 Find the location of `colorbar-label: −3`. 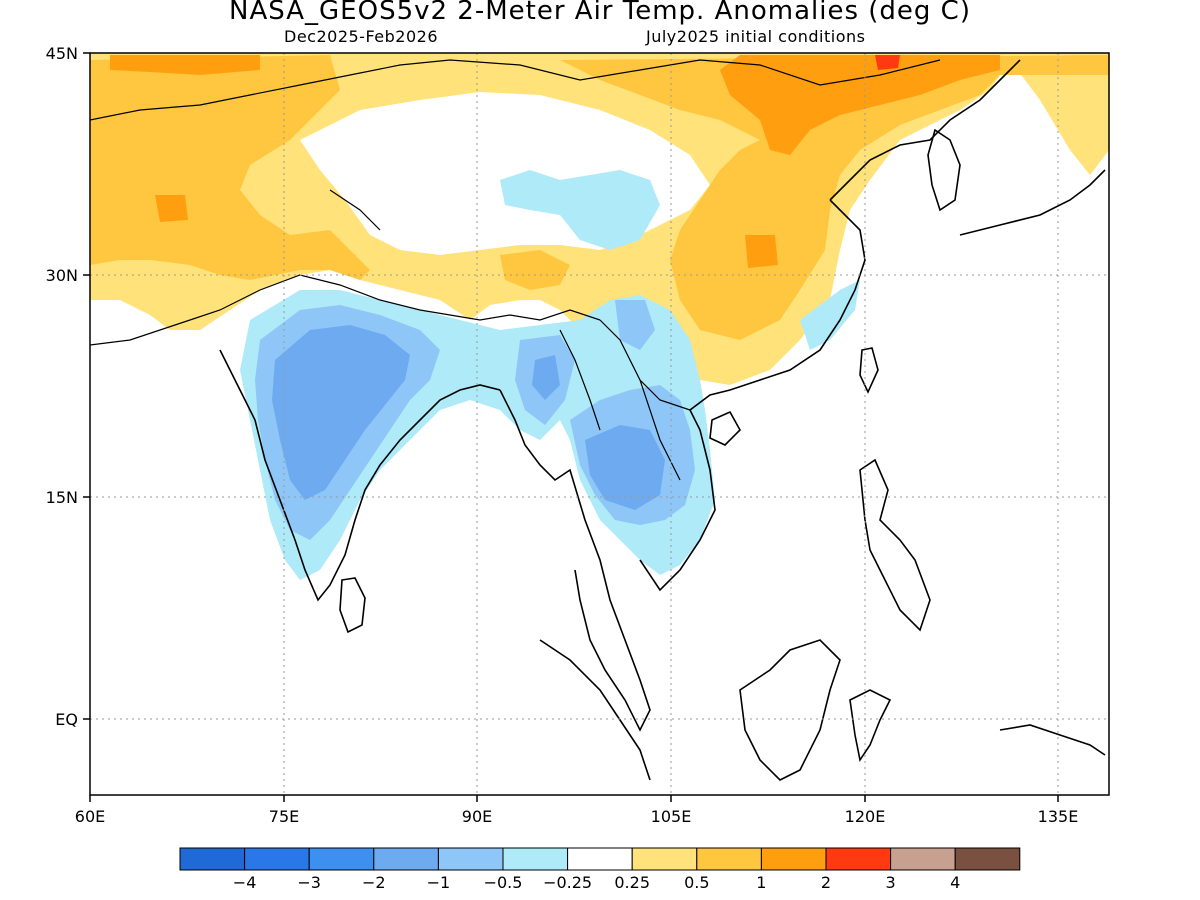

colorbar-label: −3 is located at coordinates (309, 882).